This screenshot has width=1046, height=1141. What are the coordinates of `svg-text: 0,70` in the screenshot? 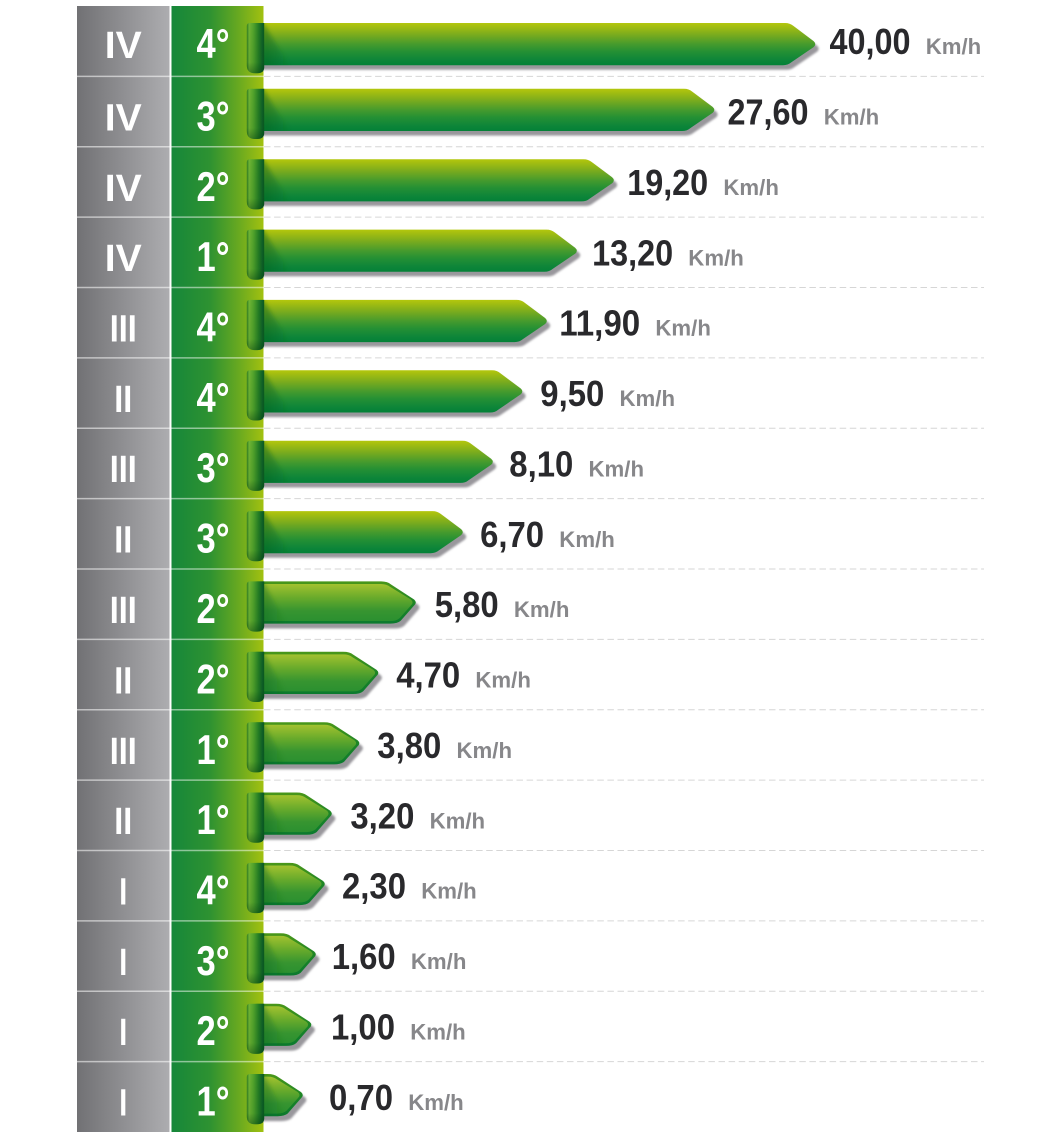 It's located at (361, 1097).